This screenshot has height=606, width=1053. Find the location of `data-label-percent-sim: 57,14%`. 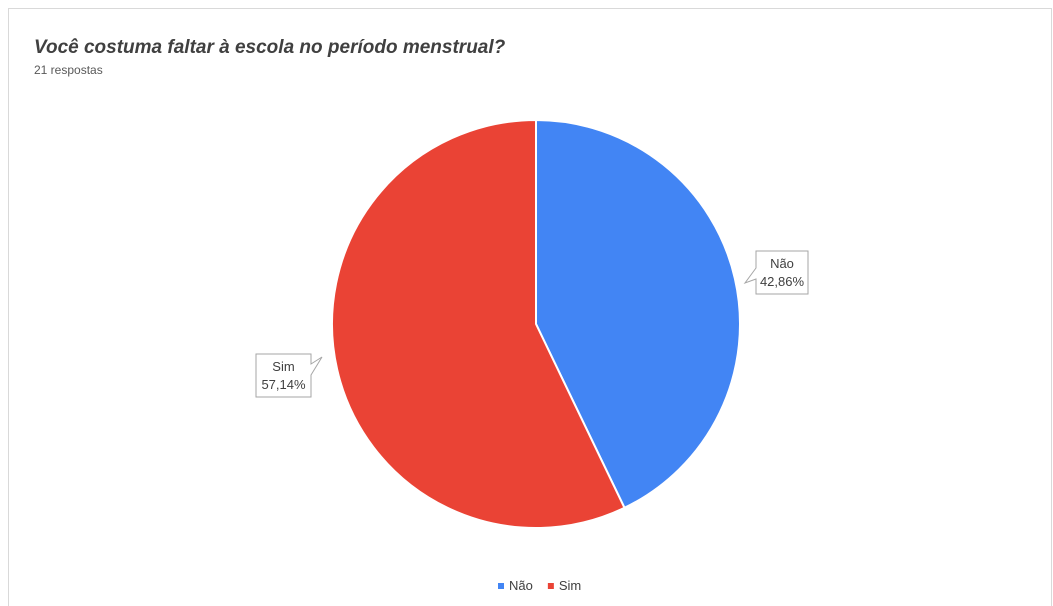

data-label-percent-sim: 57,14% is located at coordinates (283, 384).